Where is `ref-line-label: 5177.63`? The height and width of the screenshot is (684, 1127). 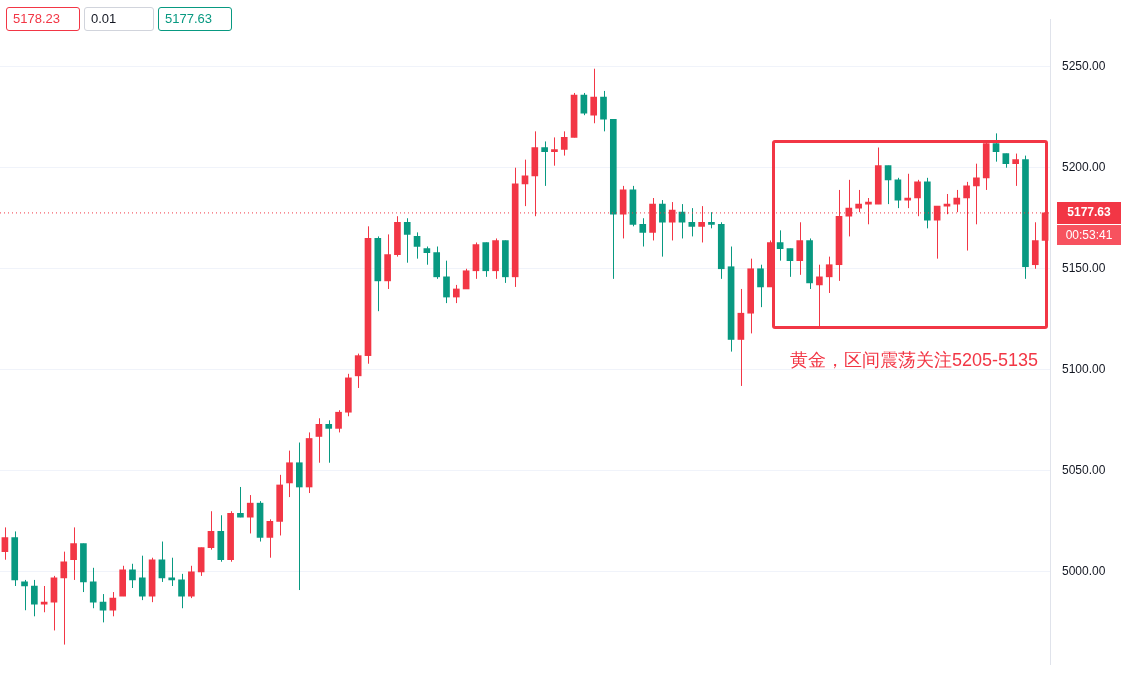
ref-line-label: 5177.63 is located at coordinates (1089, 212).